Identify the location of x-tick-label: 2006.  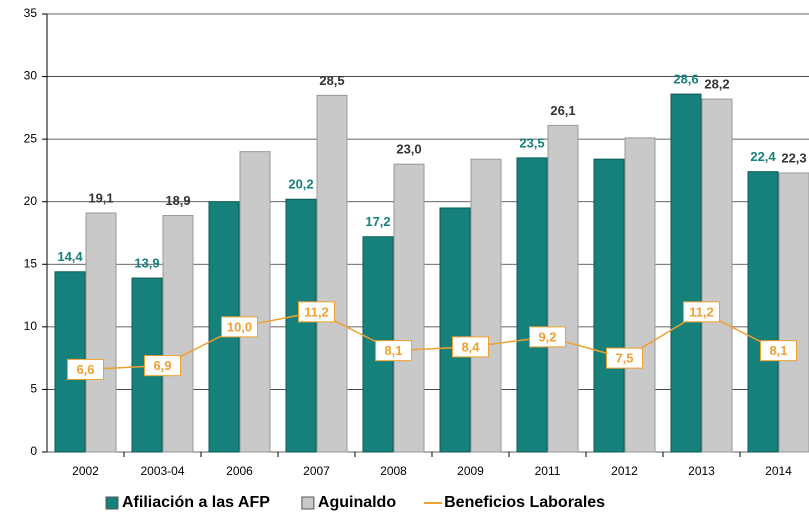
(239, 471).